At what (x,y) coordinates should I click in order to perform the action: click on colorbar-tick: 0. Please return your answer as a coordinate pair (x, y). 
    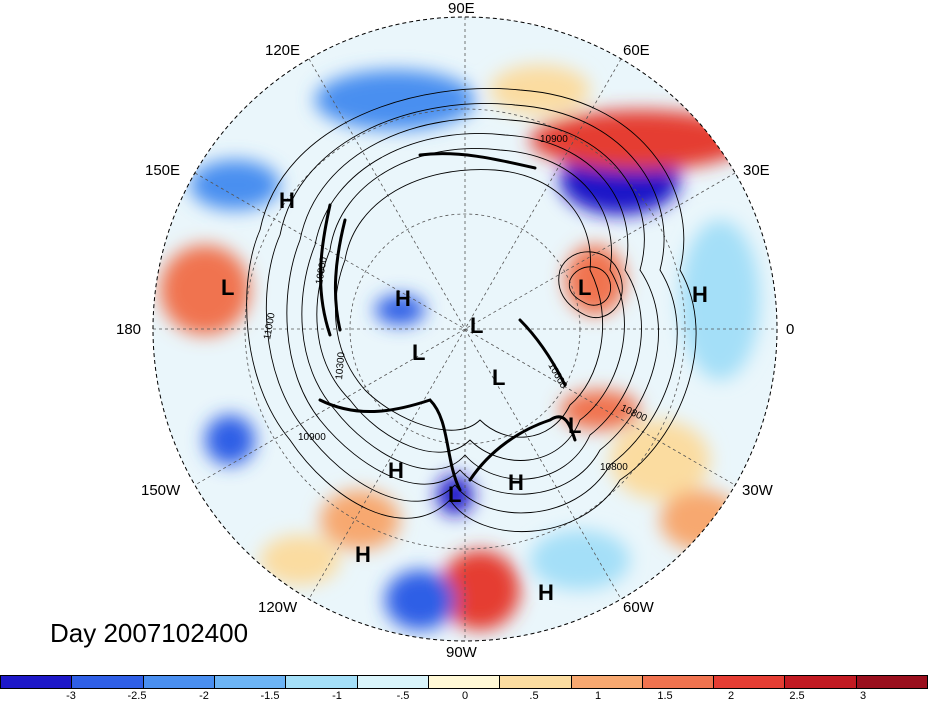
    Looking at the image, I should click on (465, 696).